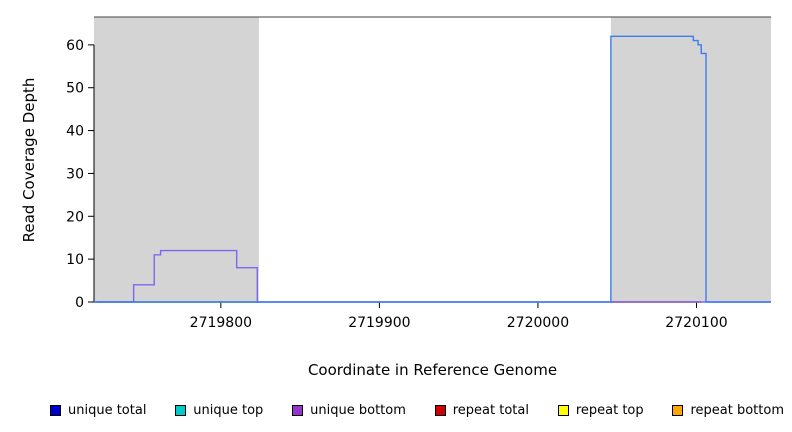 This screenshot has width=792, height=432. Describe the element at coordinates (107, 410) in the screenshot. I see `legend-label-unique-total: unique total` at that location.